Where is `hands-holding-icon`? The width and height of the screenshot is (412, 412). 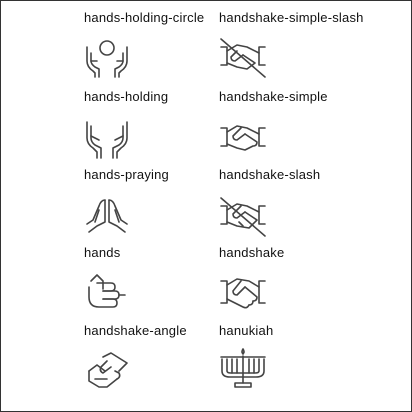 hands-holding-icon is located at coordinates (107, 138).